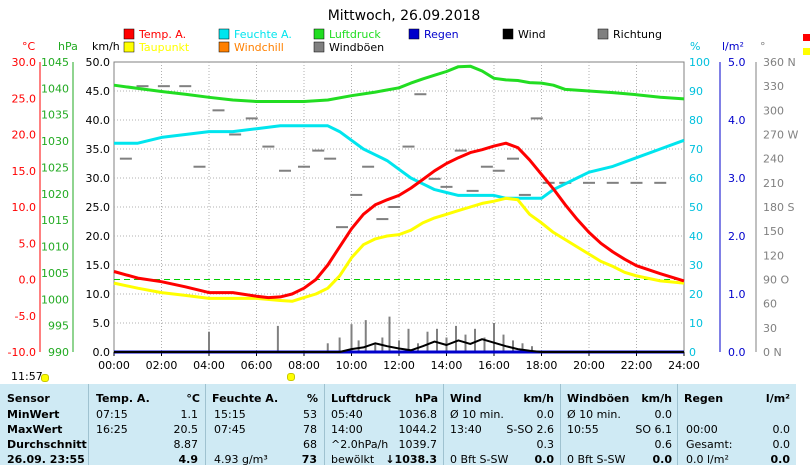 The image size is (810, 465). Describe the element at coordinates (304, 365) in the screenshot. I see `x-tick-label: 08:00` at that location.